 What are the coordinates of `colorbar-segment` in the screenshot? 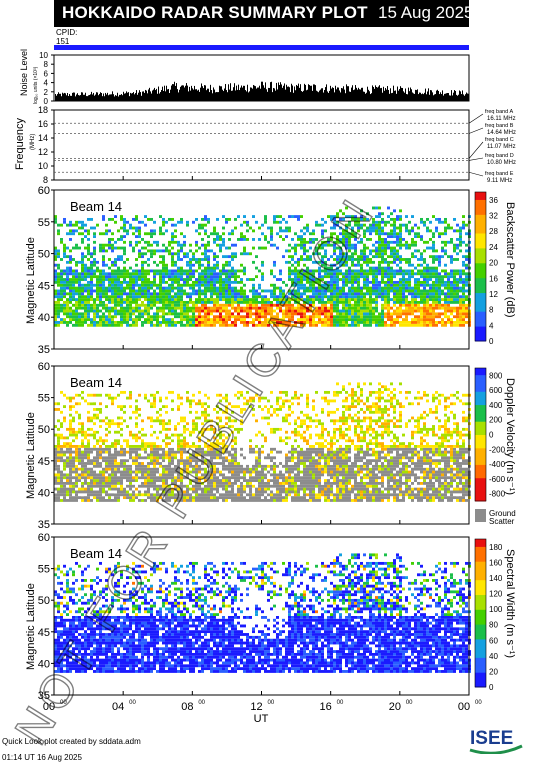 It's located at (480, 205).